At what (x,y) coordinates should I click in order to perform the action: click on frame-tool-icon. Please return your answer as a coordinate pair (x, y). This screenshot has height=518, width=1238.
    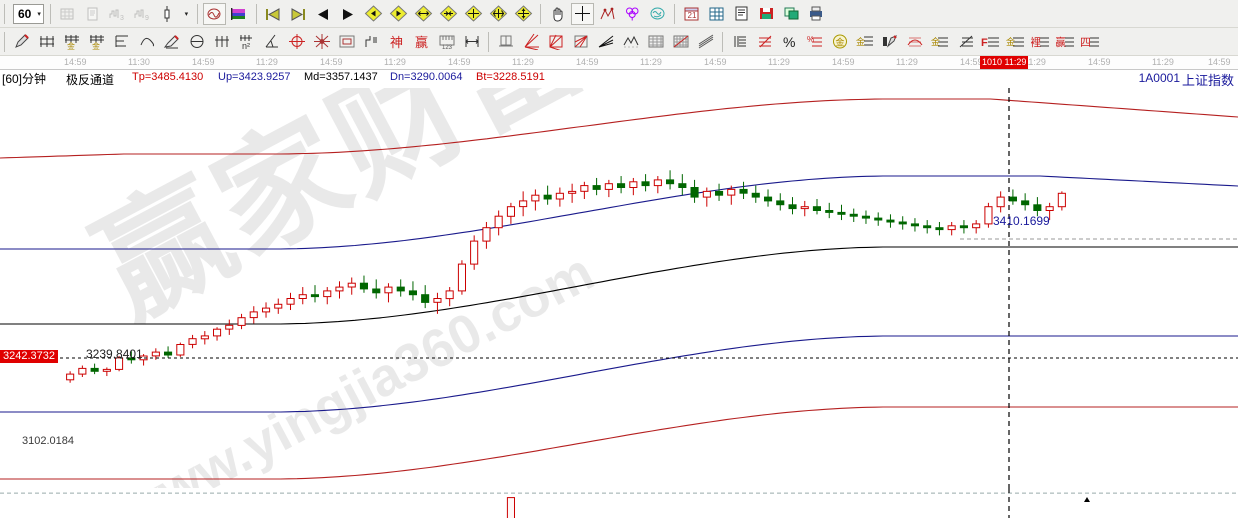
    Looking at the image, I should click on (505, 42).